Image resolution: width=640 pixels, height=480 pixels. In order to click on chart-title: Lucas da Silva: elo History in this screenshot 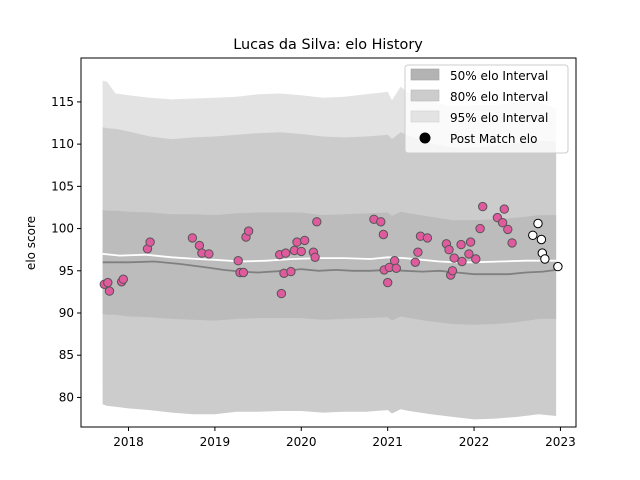, I will do `click(328, 45)`.